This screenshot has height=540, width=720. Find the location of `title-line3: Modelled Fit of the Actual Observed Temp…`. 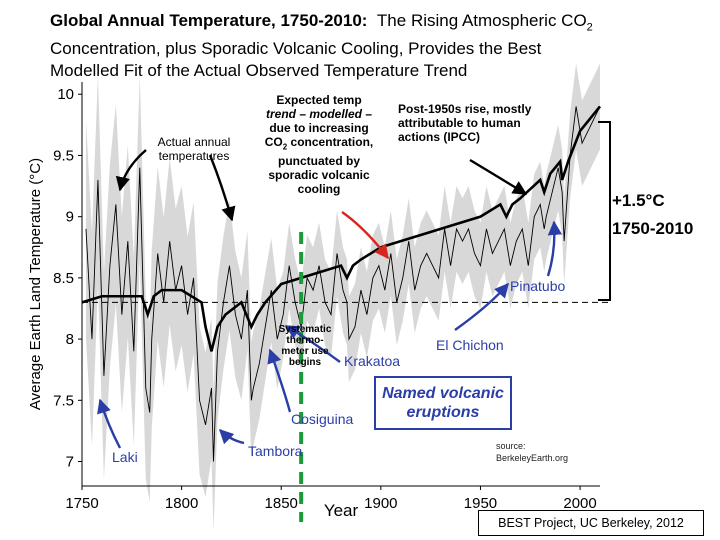

title-line3: Modelled Fit of the Actual Observed Temp… is located at coordinates (259, 71).